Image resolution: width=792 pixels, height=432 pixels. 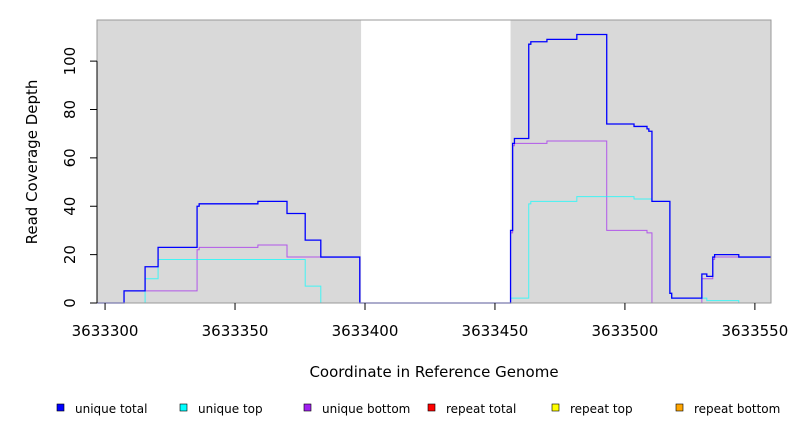 I want to click on y-tick-label: 100, so click(x=70, y=61).